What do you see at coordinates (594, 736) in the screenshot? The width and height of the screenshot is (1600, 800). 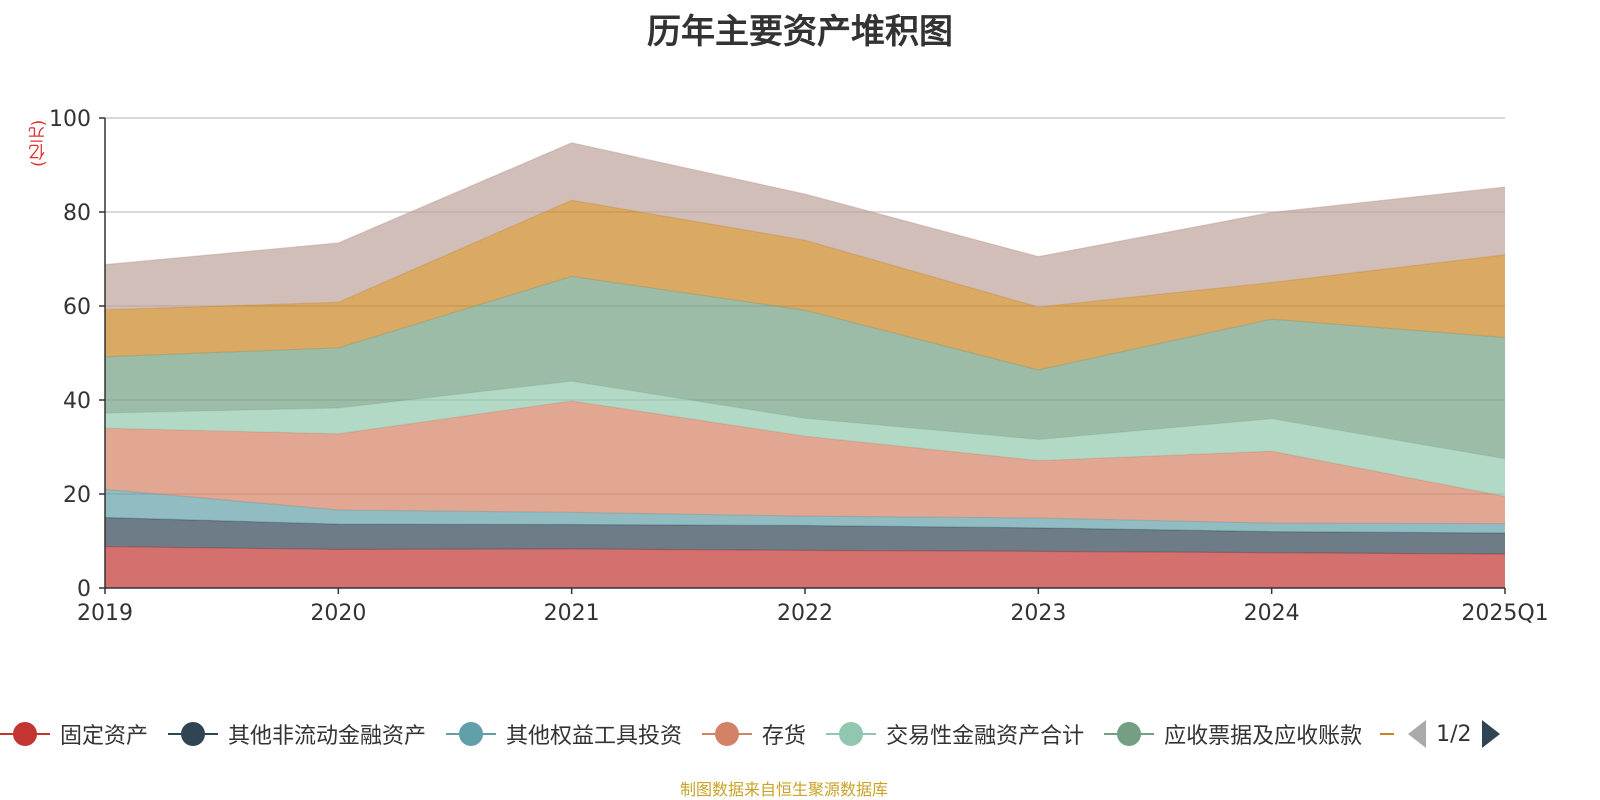 I see `legend-label: 其他权益工具投资` at bounding box center [594, 736].